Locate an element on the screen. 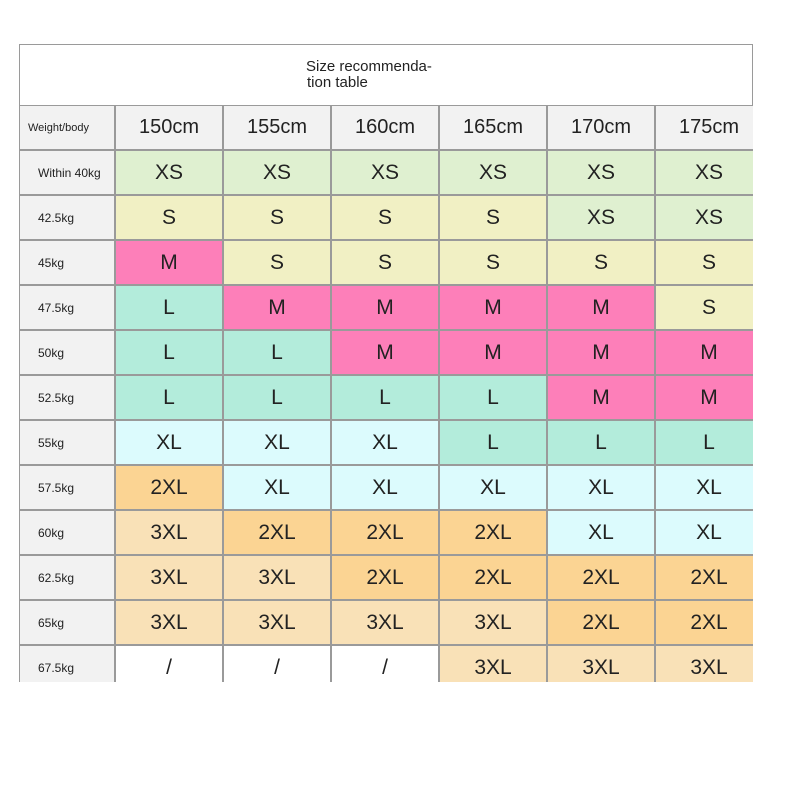 The image size is (800, 800). height-header: 170cm is located at coordinates (601, 127).